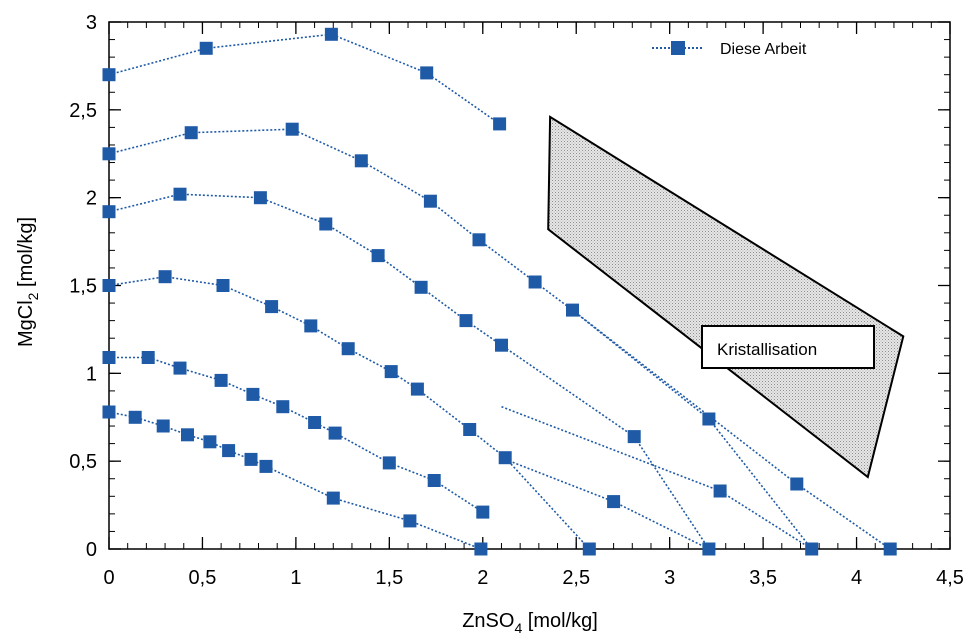  I want to click on y-axis-label: MgCl2 [mol/kg], so click(28, 282).